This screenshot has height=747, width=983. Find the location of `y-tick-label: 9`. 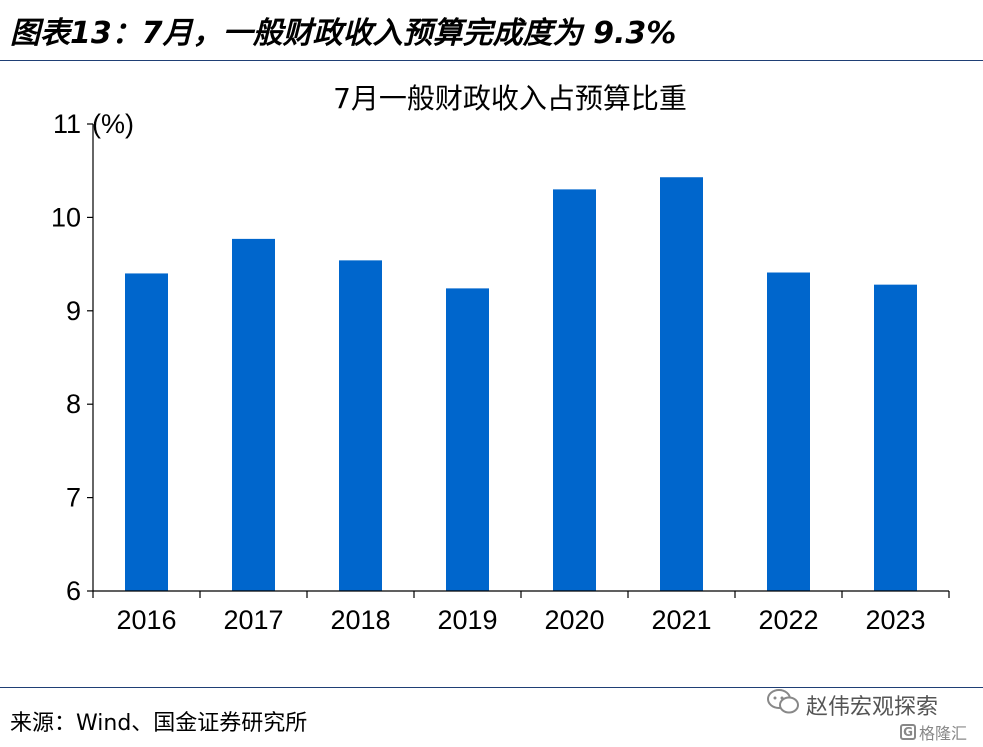

y-tick-label: 9 is located at coordinates (73, 311).